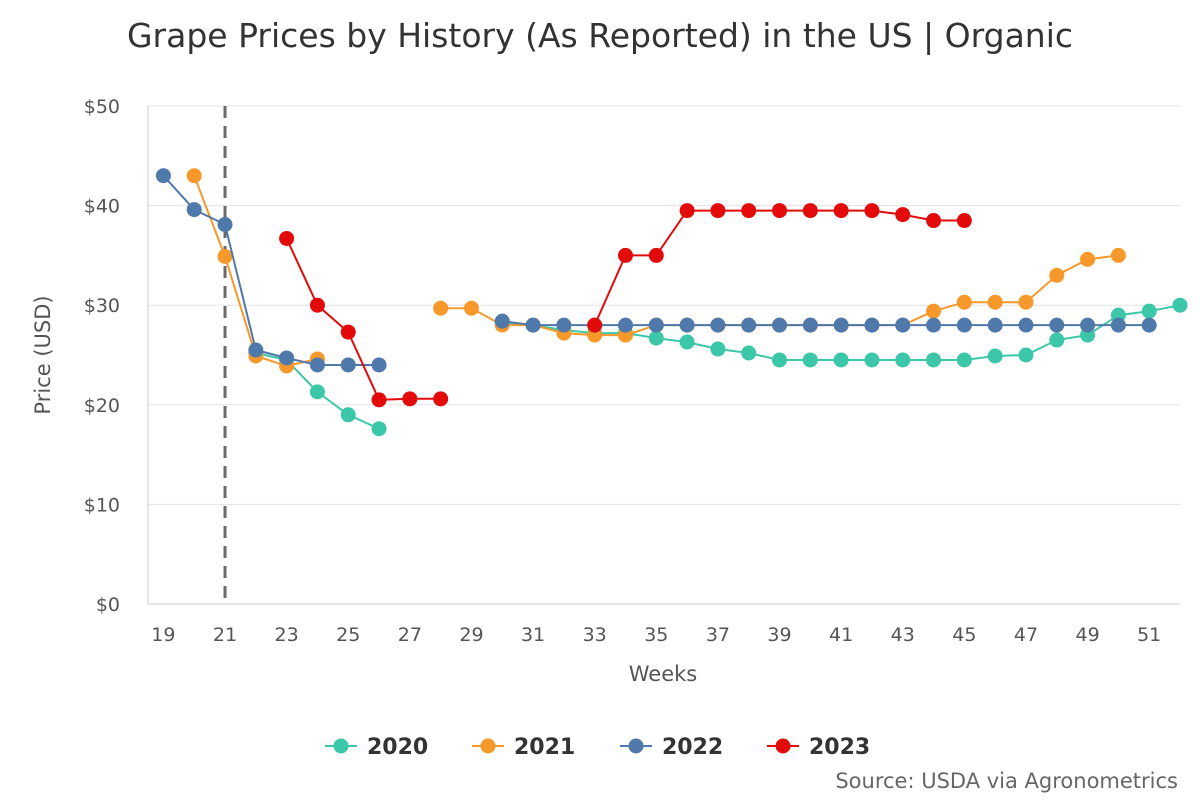 The image size is (1200, 800). I want to click on x-tick-label-45: 45, so click(964, 635).